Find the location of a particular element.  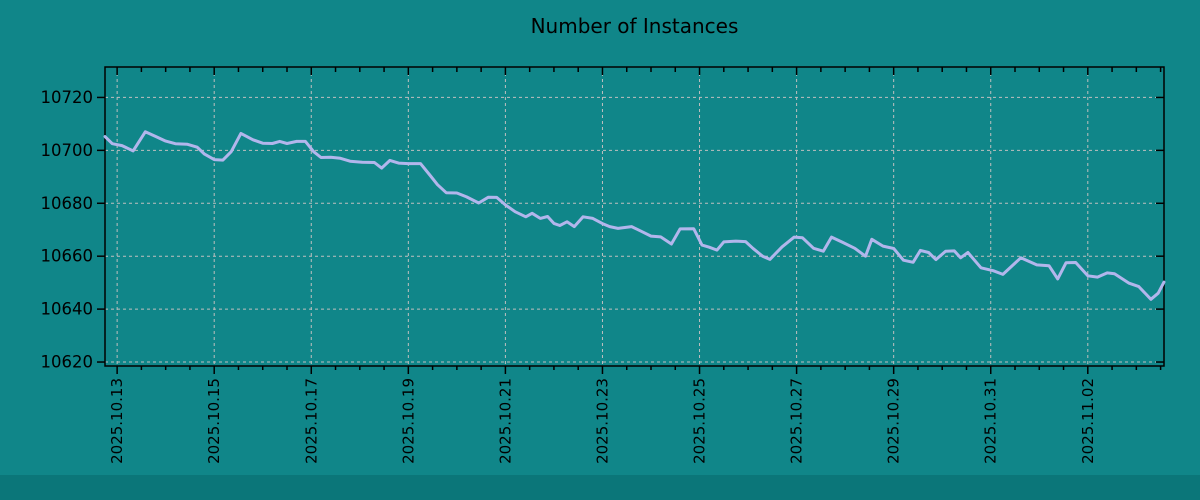

y-tick-label: 10640 is located at coordinates (67, 309).